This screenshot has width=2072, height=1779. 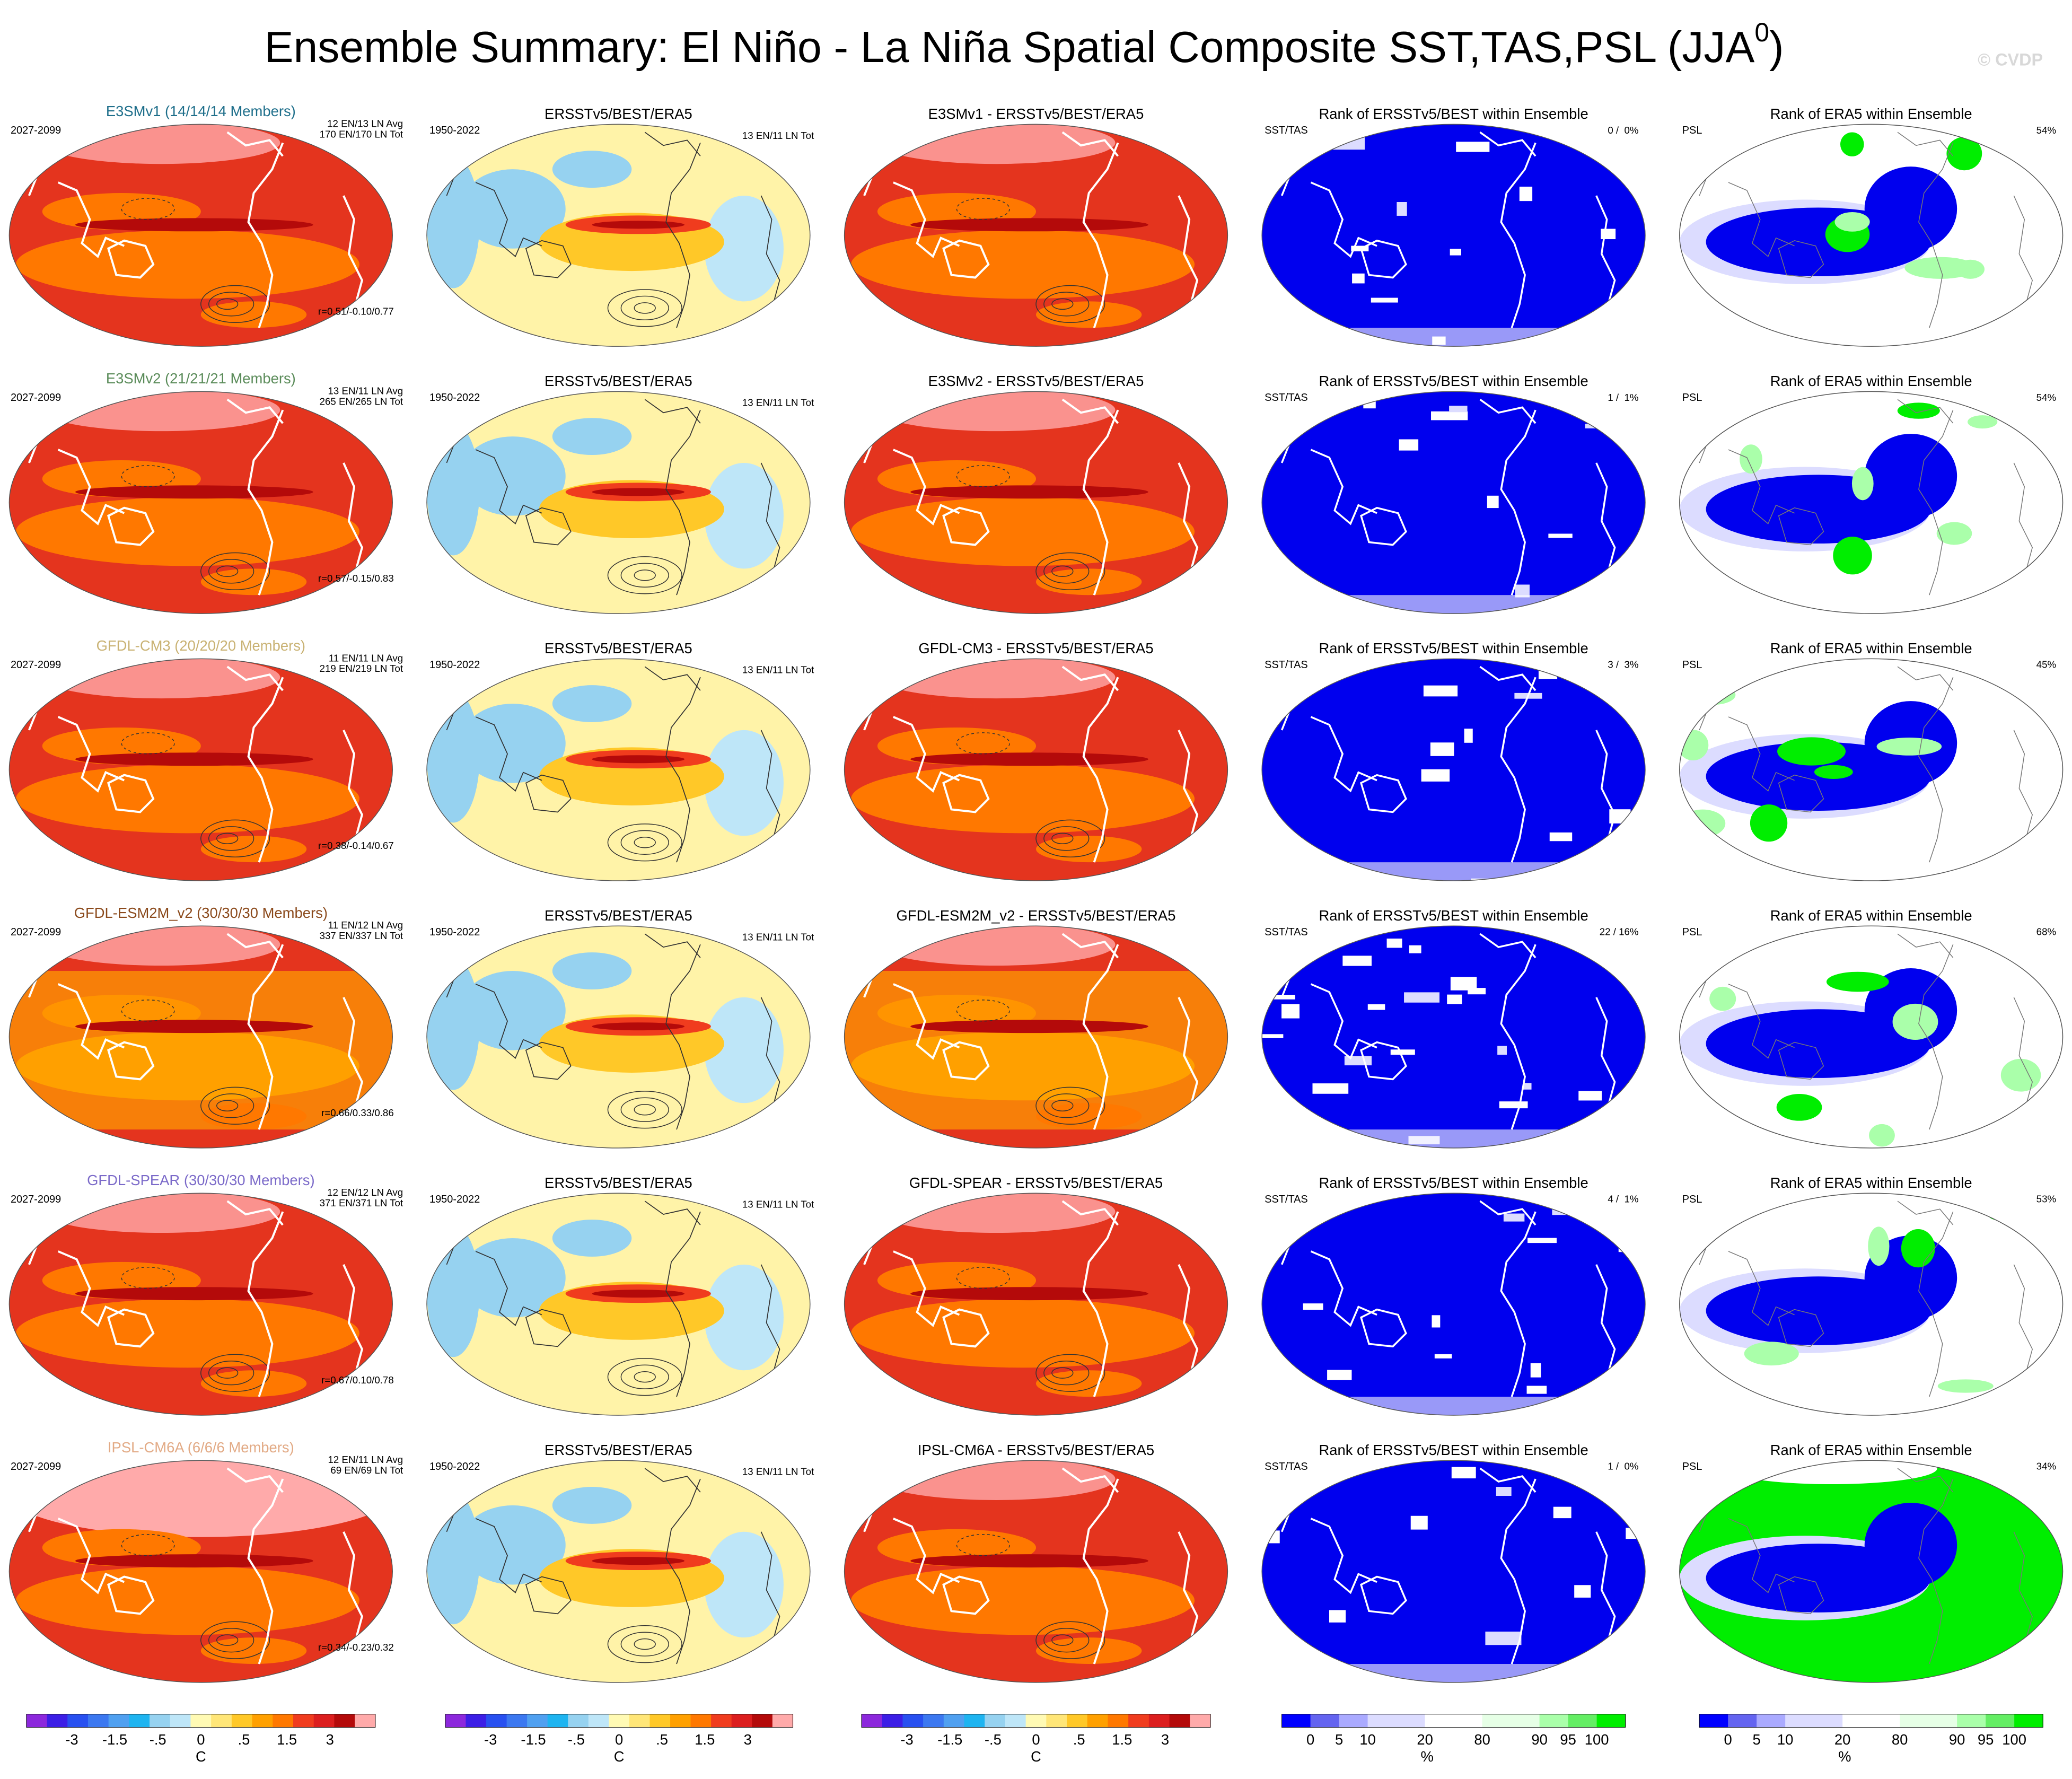 What do you see at coordinates (618, 114) in the screenshot?
I see `panel-title: ERSSTv5/BEST/ERA5` at bounding box center [618, 114].